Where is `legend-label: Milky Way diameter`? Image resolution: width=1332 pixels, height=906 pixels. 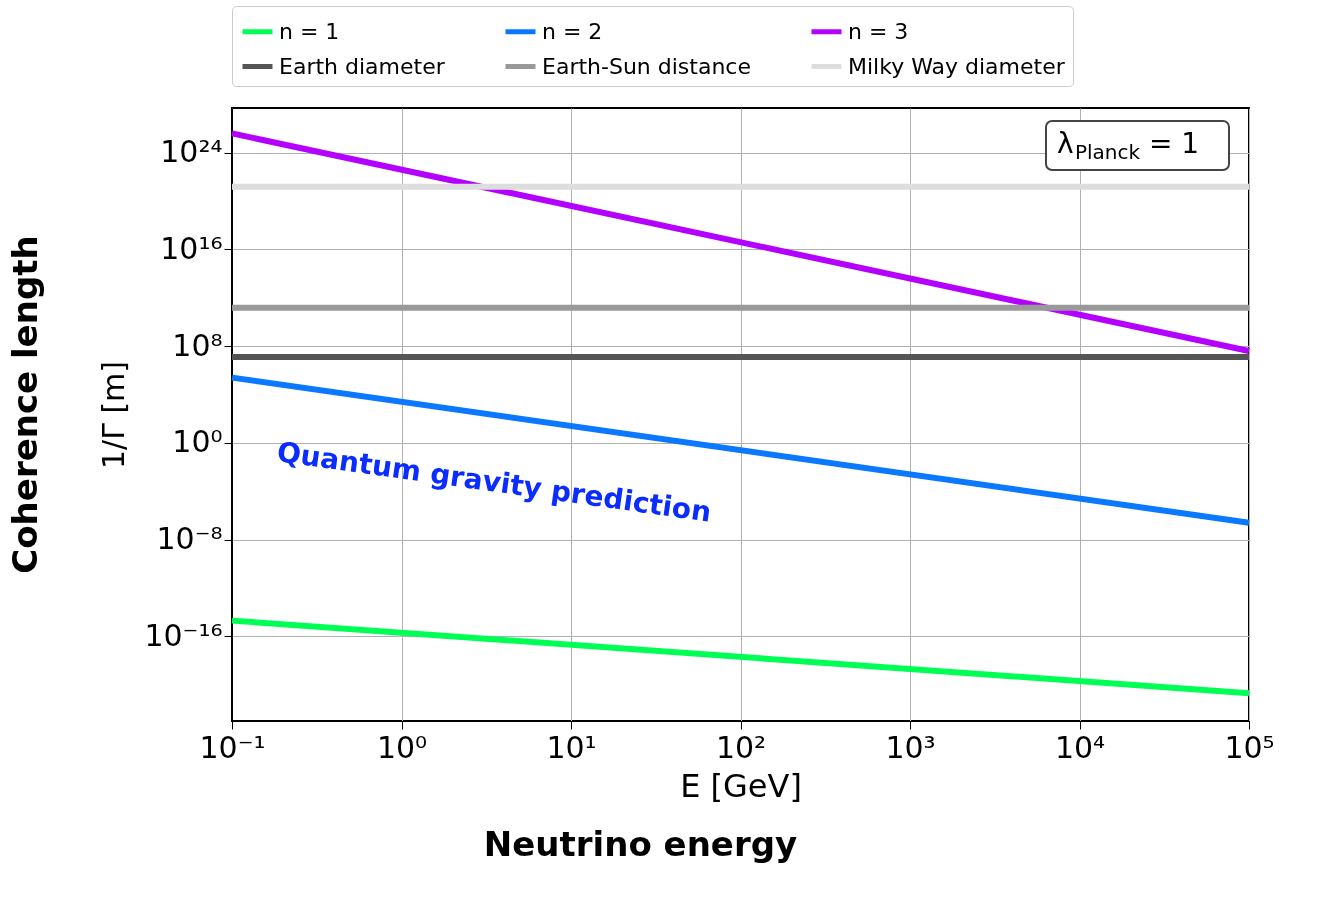 legend-label: Milky Way diameter is located at coordinates (957, 66).